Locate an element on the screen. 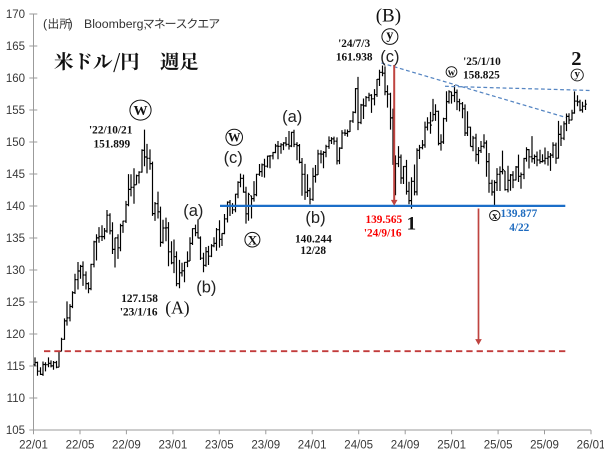 The height and width of the screenshot is (463, 604). svg-text: 155 is located at coordinates (15, 111).